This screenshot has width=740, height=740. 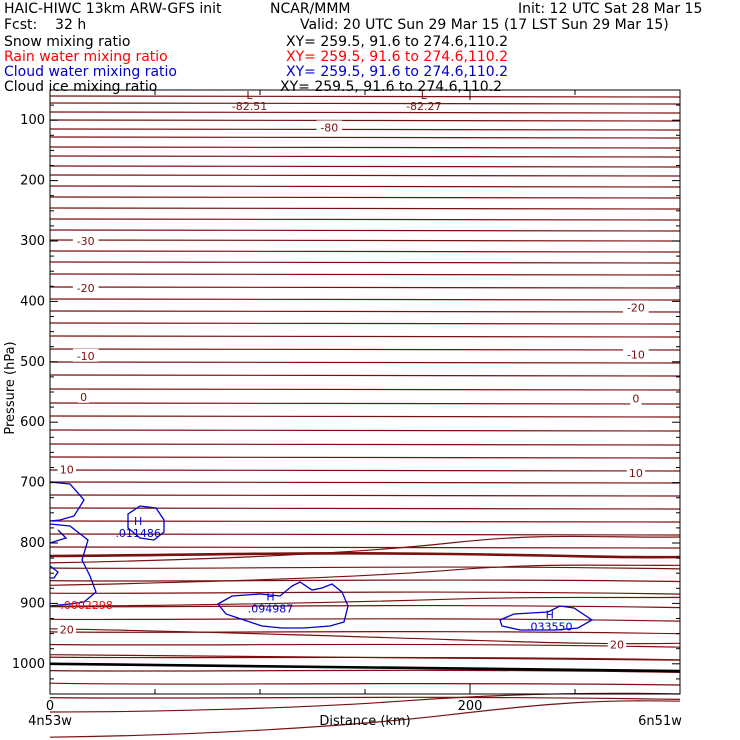 I want to click on x-tick-label: 200, so click(x=470, y=706).